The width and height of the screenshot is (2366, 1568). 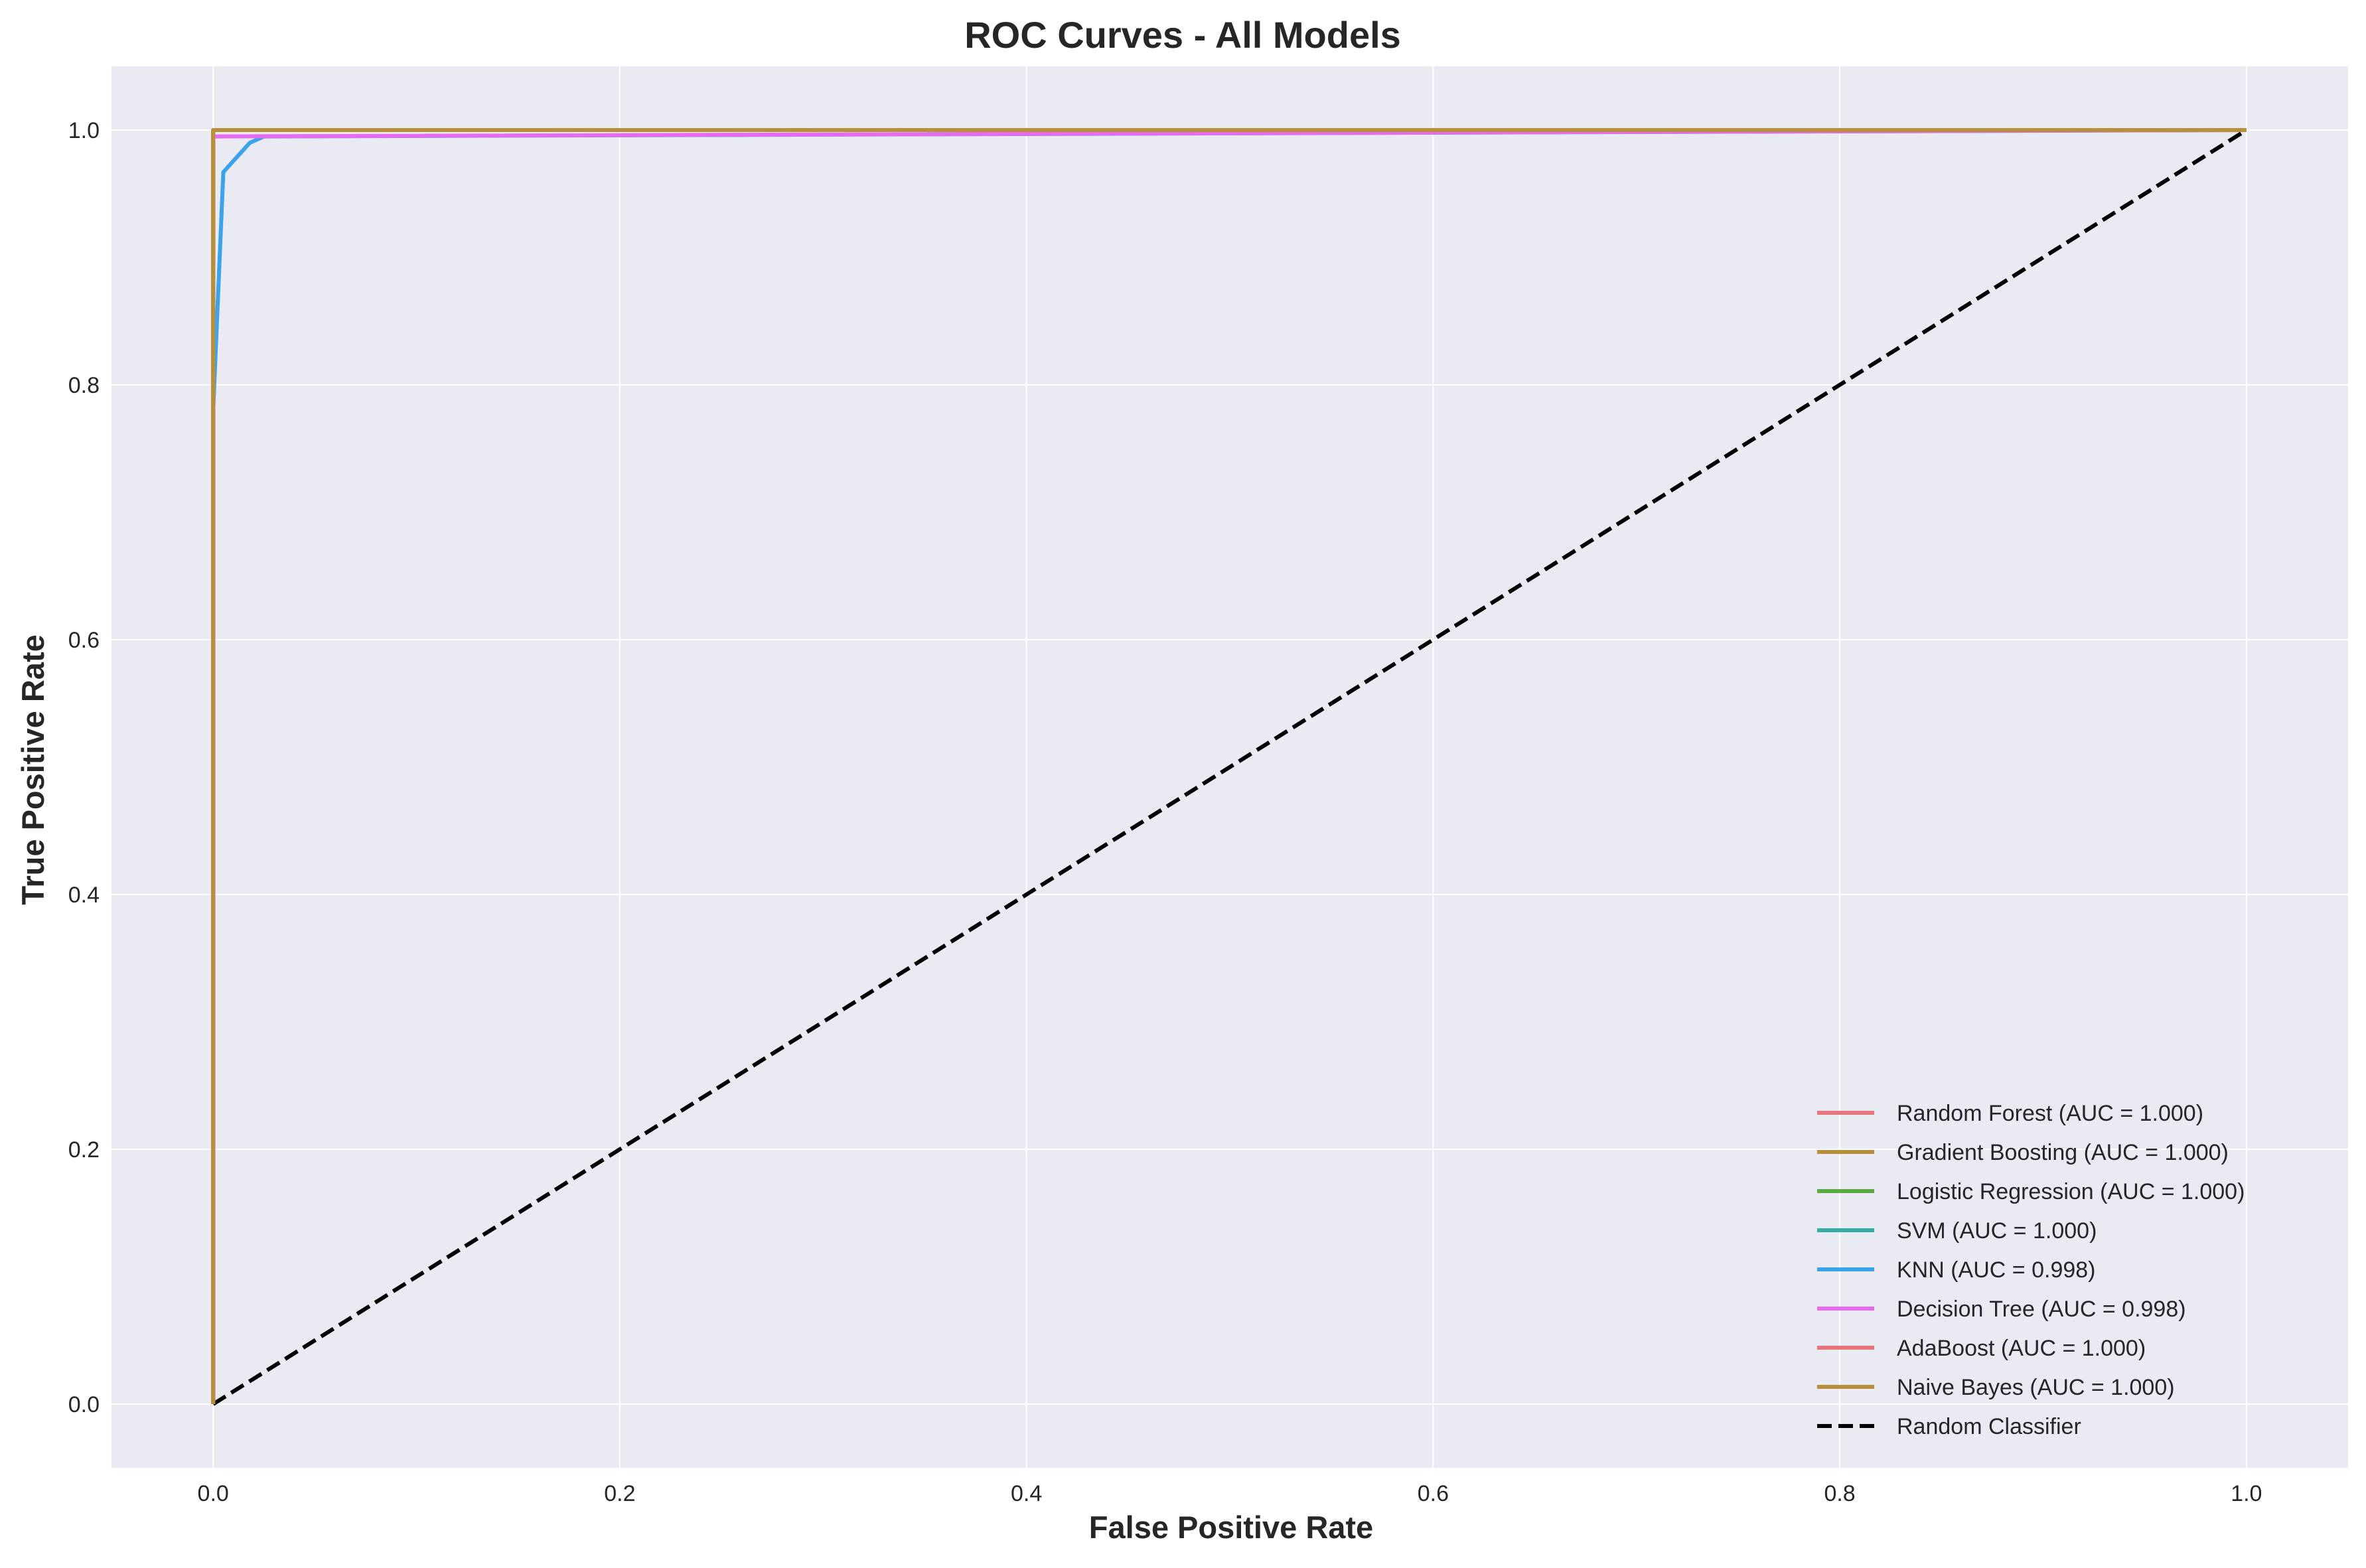 What do you see at coordinates (1996, 1270) in the screenshot?
I see `legend-label: KNN (AUC = 0.998)` at bounding box center [1996, 1270].